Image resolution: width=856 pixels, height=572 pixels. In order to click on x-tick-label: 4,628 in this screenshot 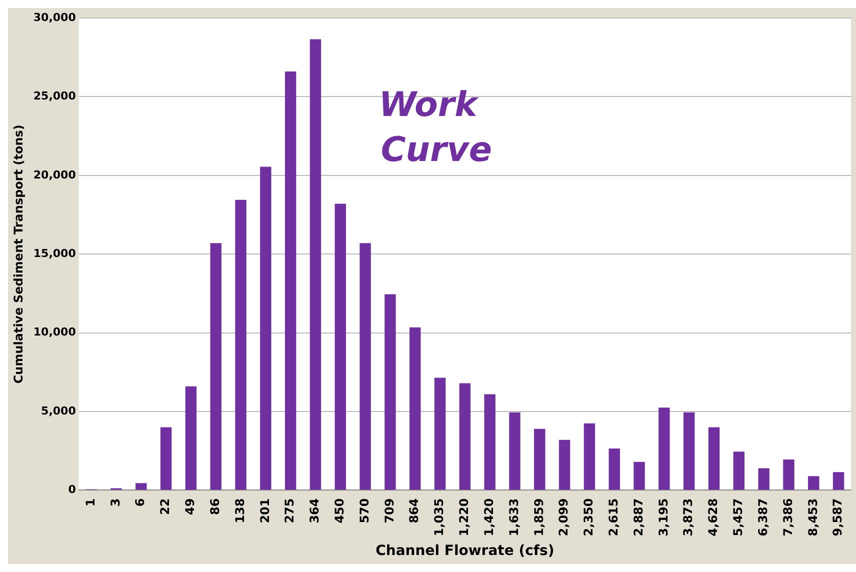, I will do `click(713, 517)`.